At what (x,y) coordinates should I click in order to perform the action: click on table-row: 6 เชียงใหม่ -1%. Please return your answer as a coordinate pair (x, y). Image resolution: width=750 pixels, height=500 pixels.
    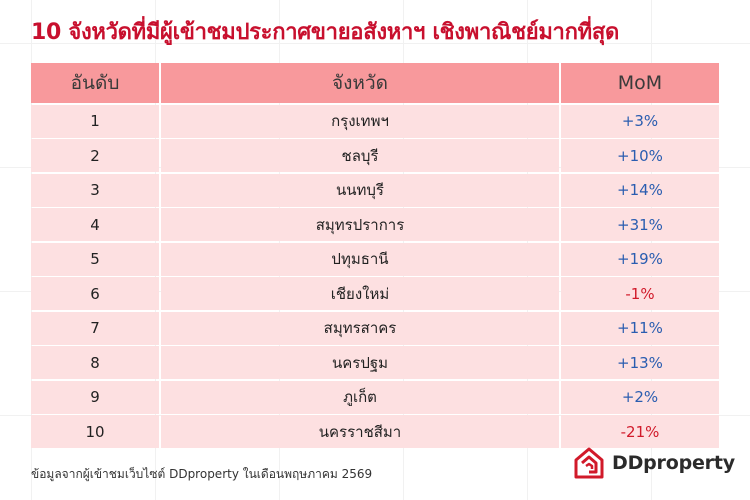
    Looking at the image, I should click on (375, 293).